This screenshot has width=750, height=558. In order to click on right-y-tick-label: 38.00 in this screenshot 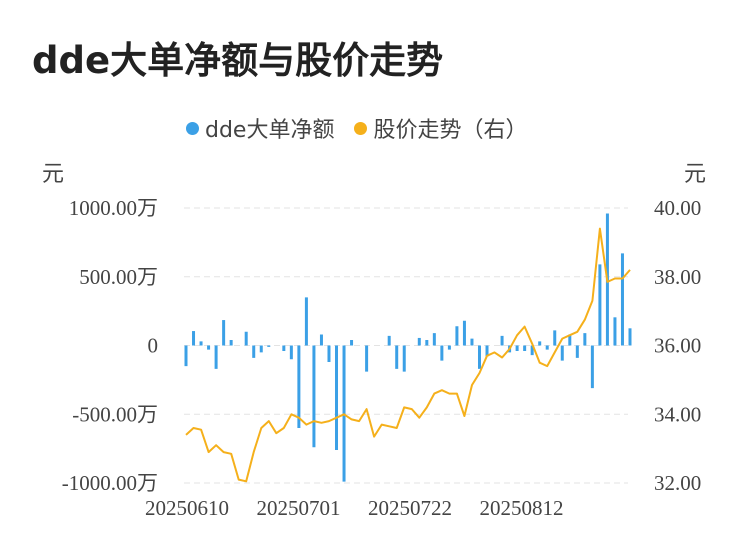, I will do `click(677, 277)`.